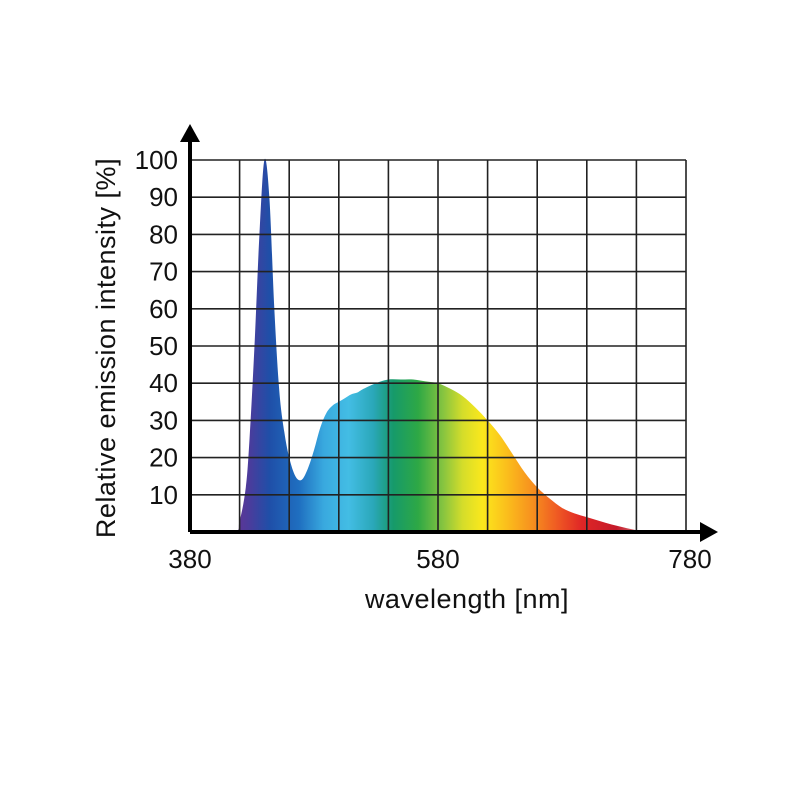  I want to click on y-tick-label: 10, so click(163, 495).